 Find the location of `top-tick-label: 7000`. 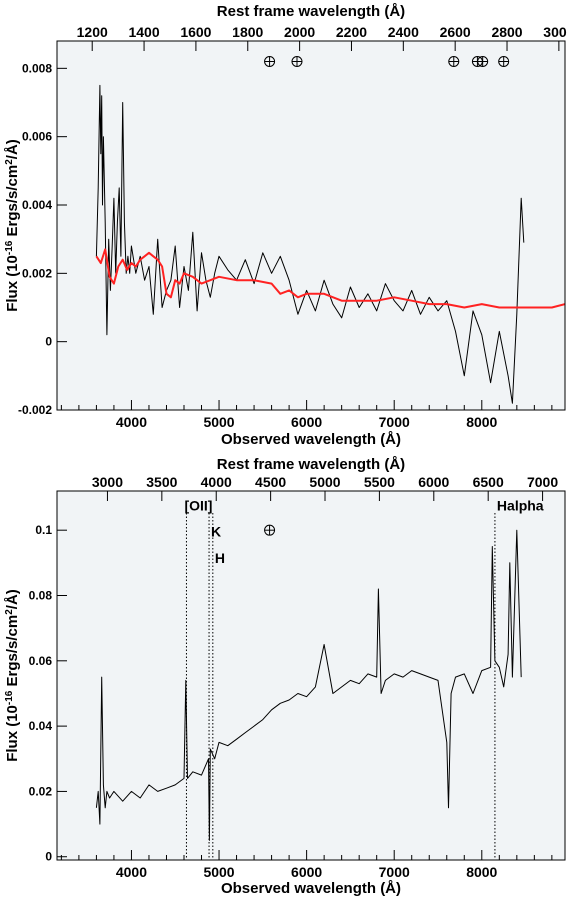

top-tick-label: 7000 is located at coordinates (542, 482).